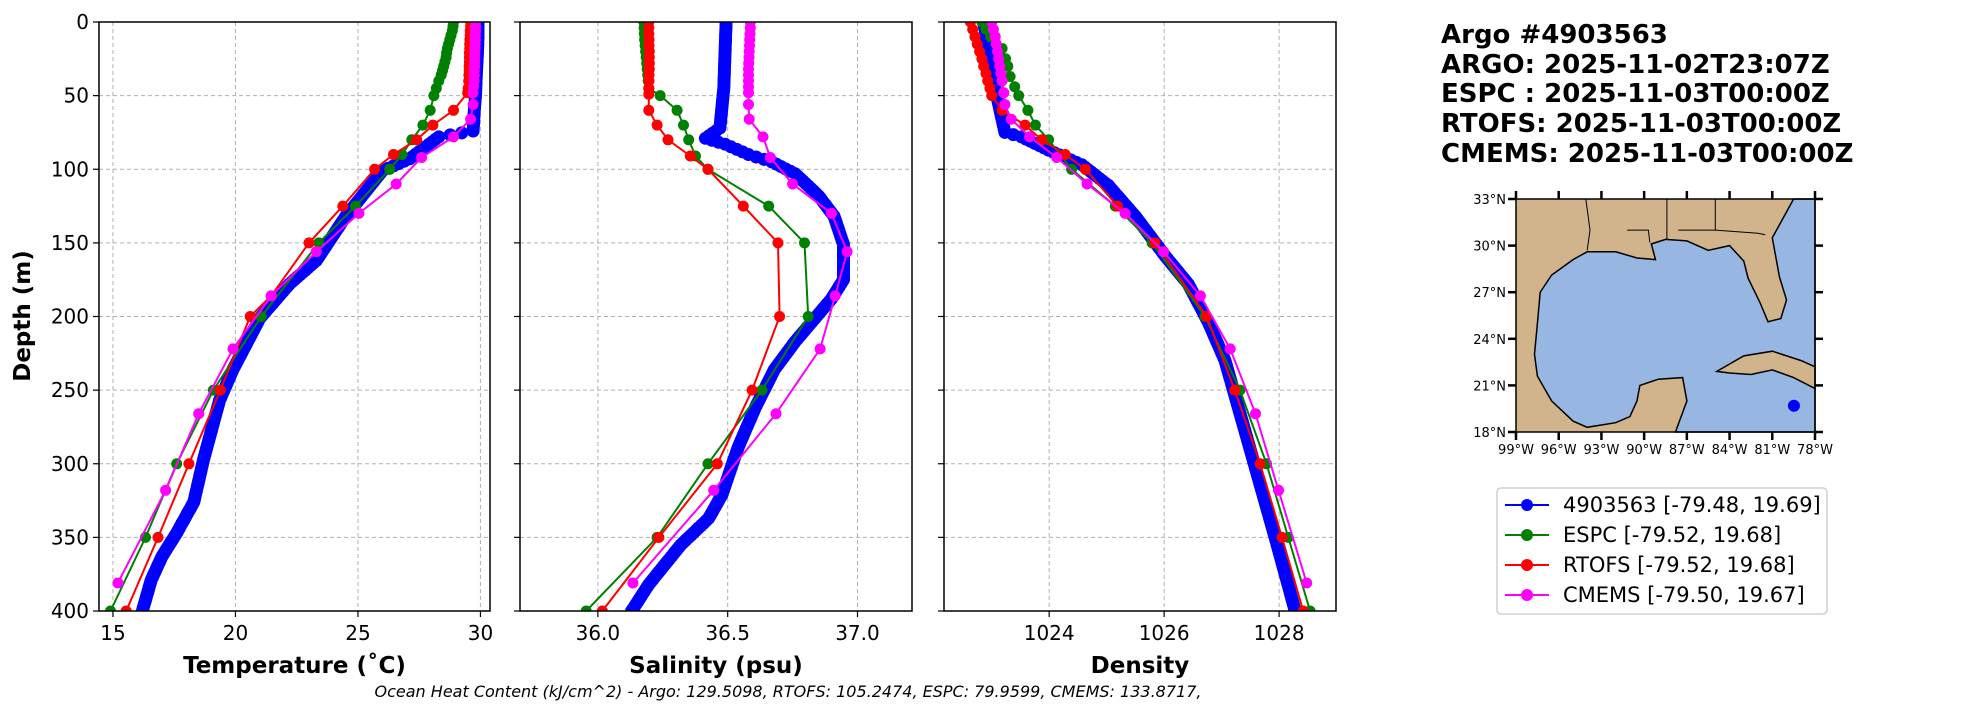 The height and width of the screenshot is (712, 1967). What do you see at coordinates (1516, 450) in the screenshot?
I see `map-lon-label: 99°W` at bounding box center [1516, 450].